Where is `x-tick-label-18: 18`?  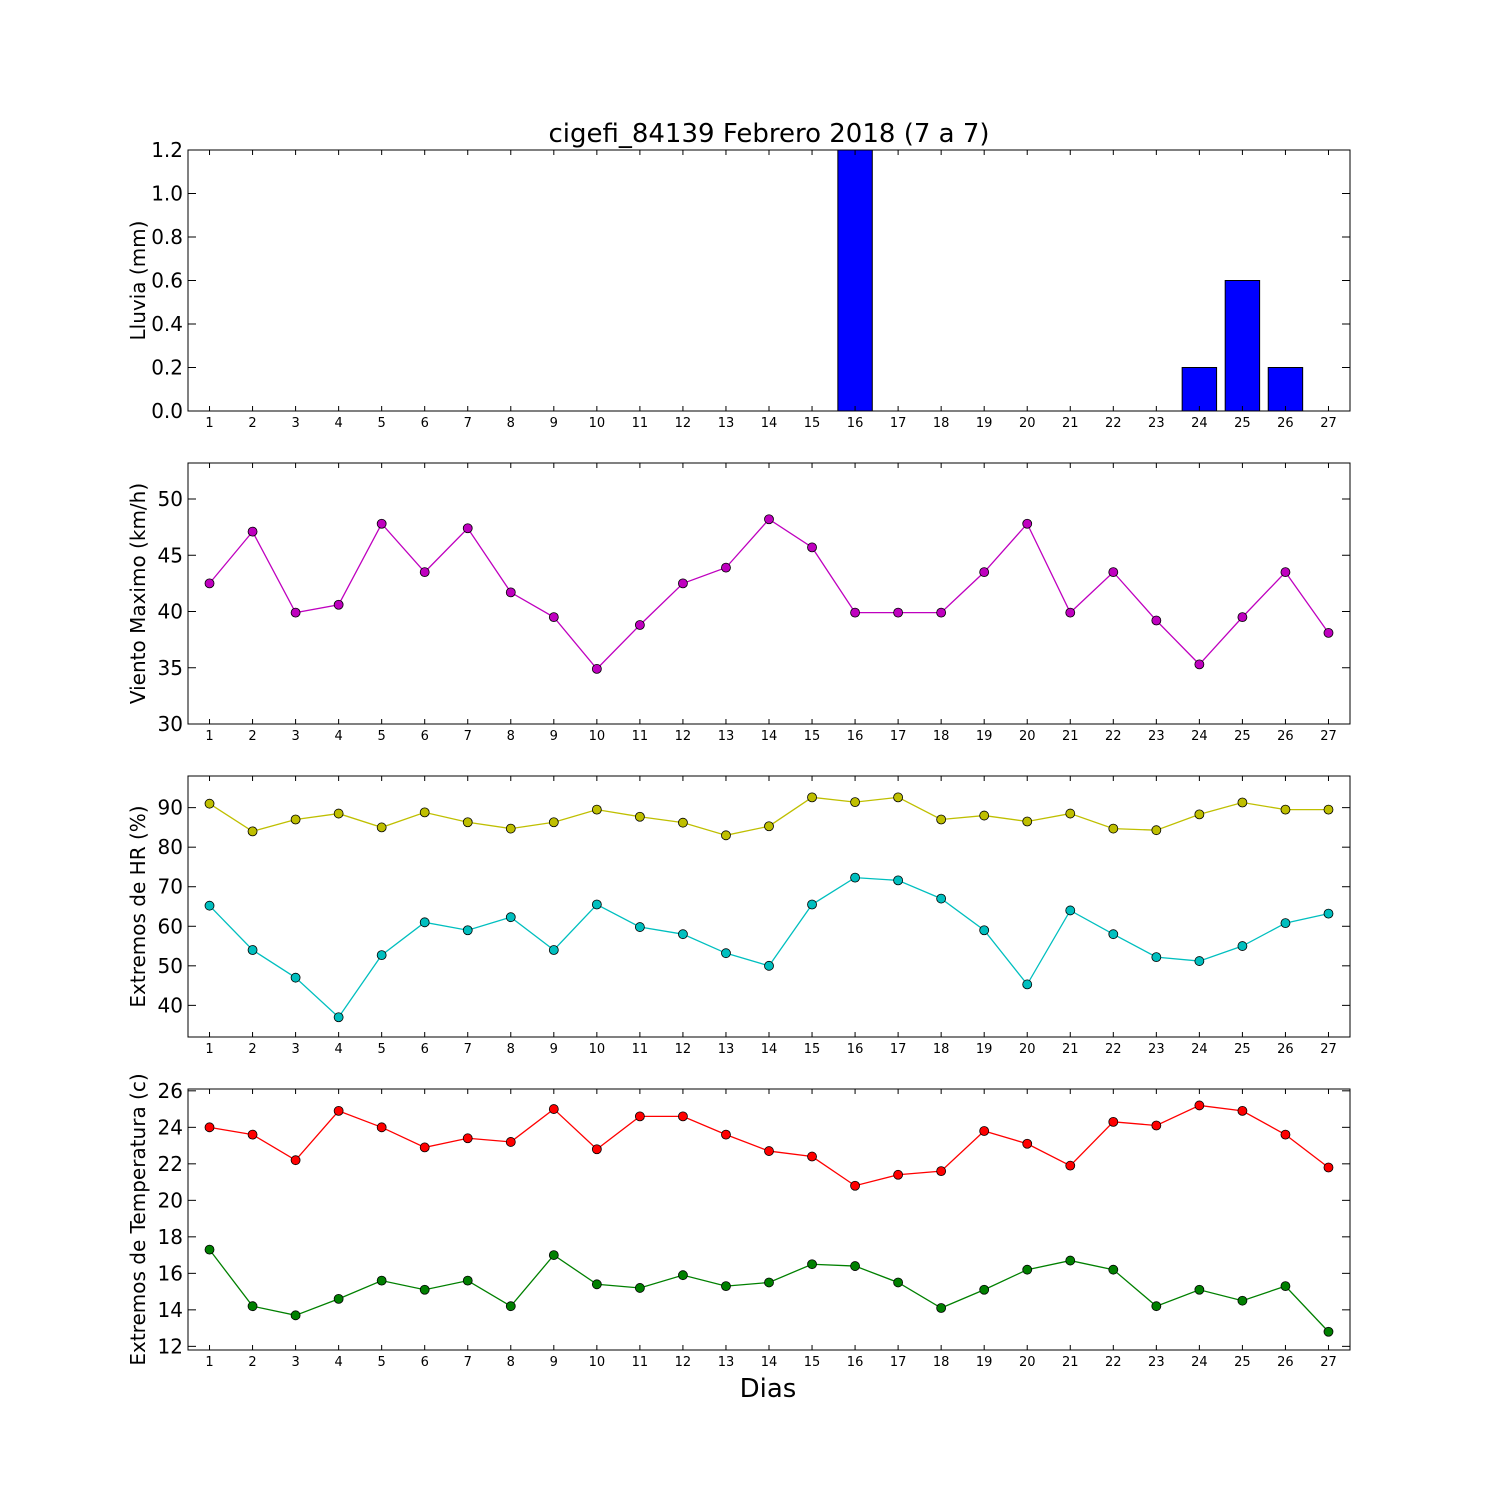 x-tick-label-18: 18 is located at coordinates (941, 423).